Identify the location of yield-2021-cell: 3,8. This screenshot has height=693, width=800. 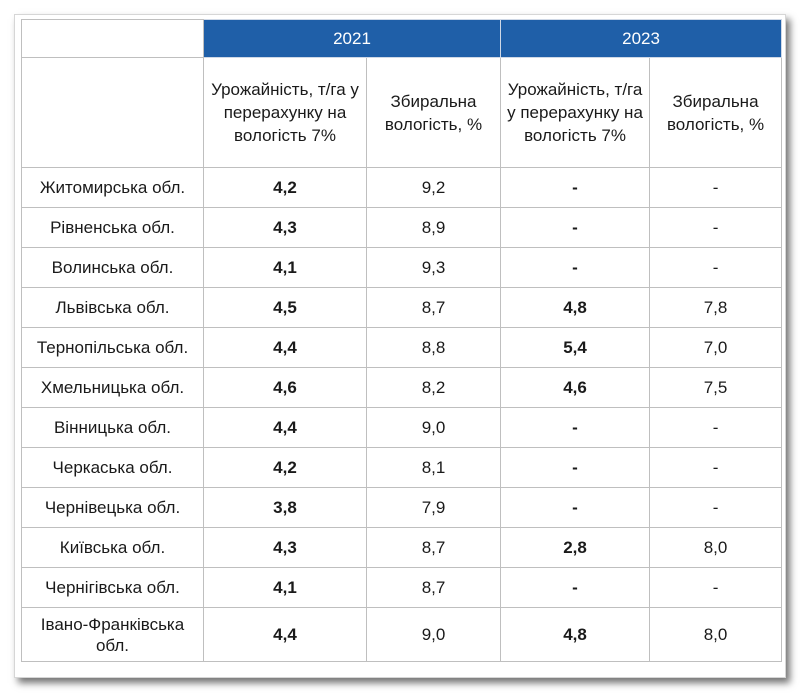
(285, 507).